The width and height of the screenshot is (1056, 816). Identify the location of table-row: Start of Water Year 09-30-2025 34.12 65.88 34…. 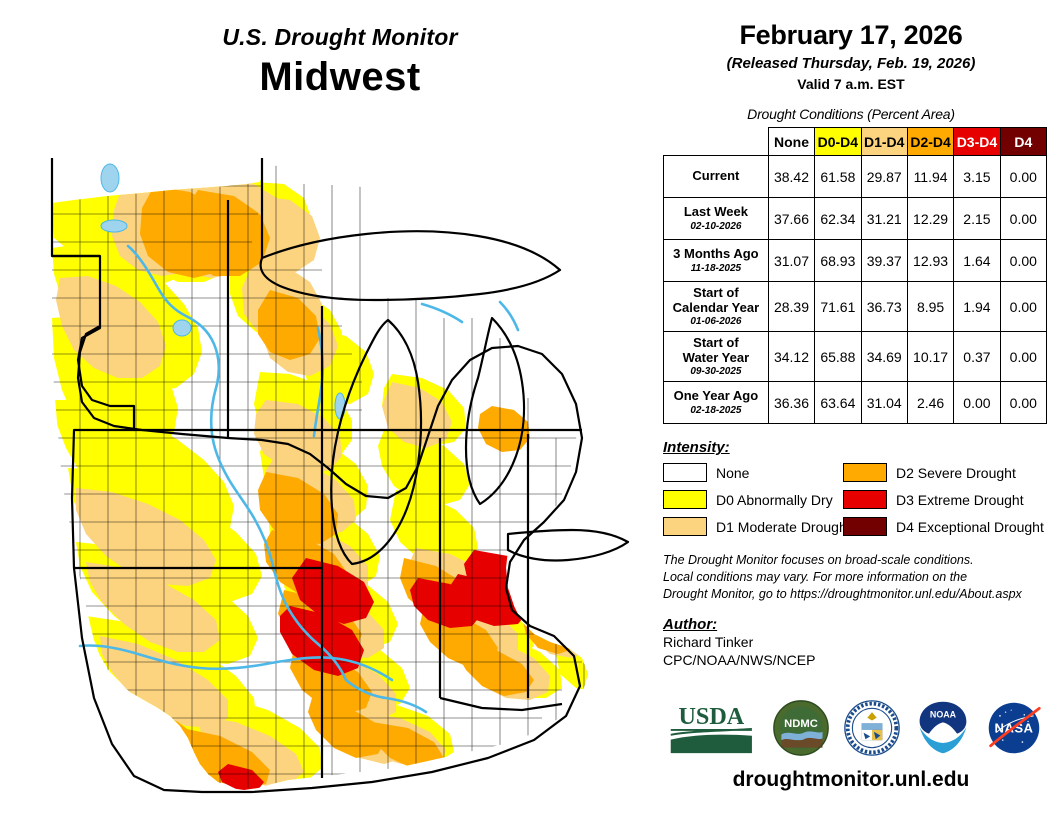
(855, 357).